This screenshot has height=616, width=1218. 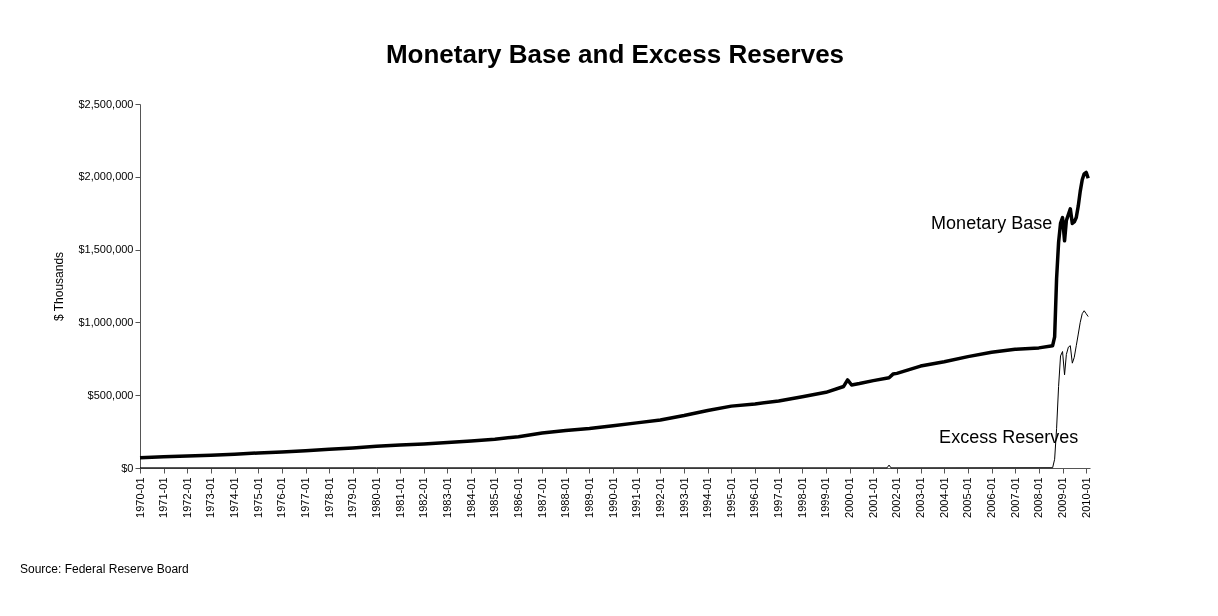 What do you see at coordinates (59, 286) in the screenshot?
I see `y-axis-title: $ Thousands` at bounding box center [59, 286].